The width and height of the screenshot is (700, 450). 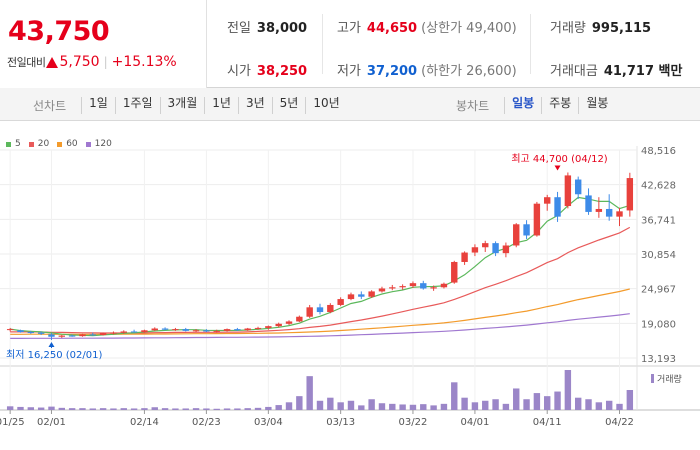 I want to click on open-price: 시가 38,250, so click(x=267, y=71).